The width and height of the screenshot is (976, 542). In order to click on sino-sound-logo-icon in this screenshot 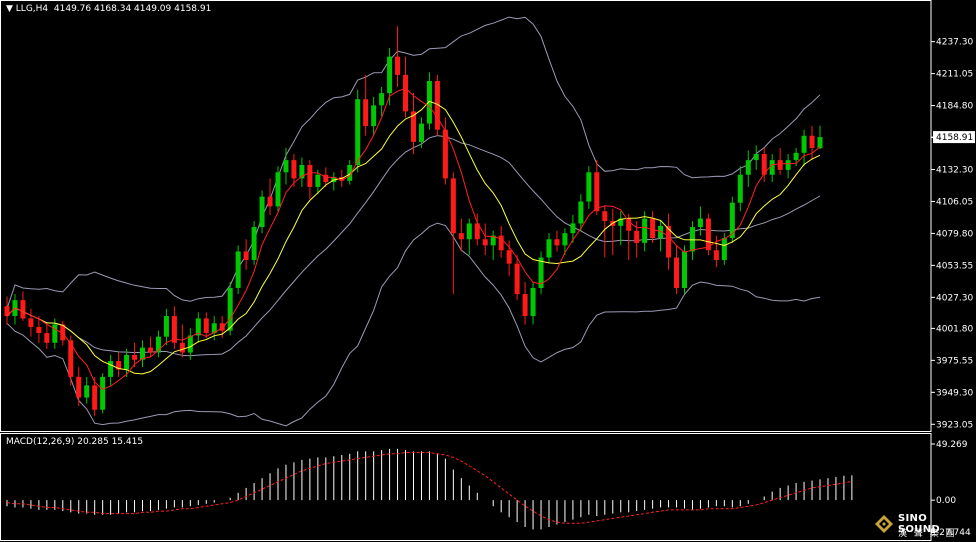, I will do `click(884, 524)`.